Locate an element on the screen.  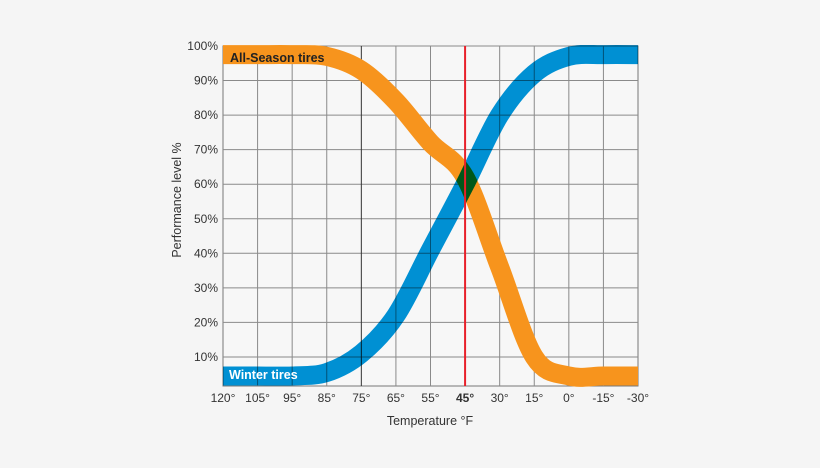
x-tick-label: 75° is located at coordinates (361, 398).